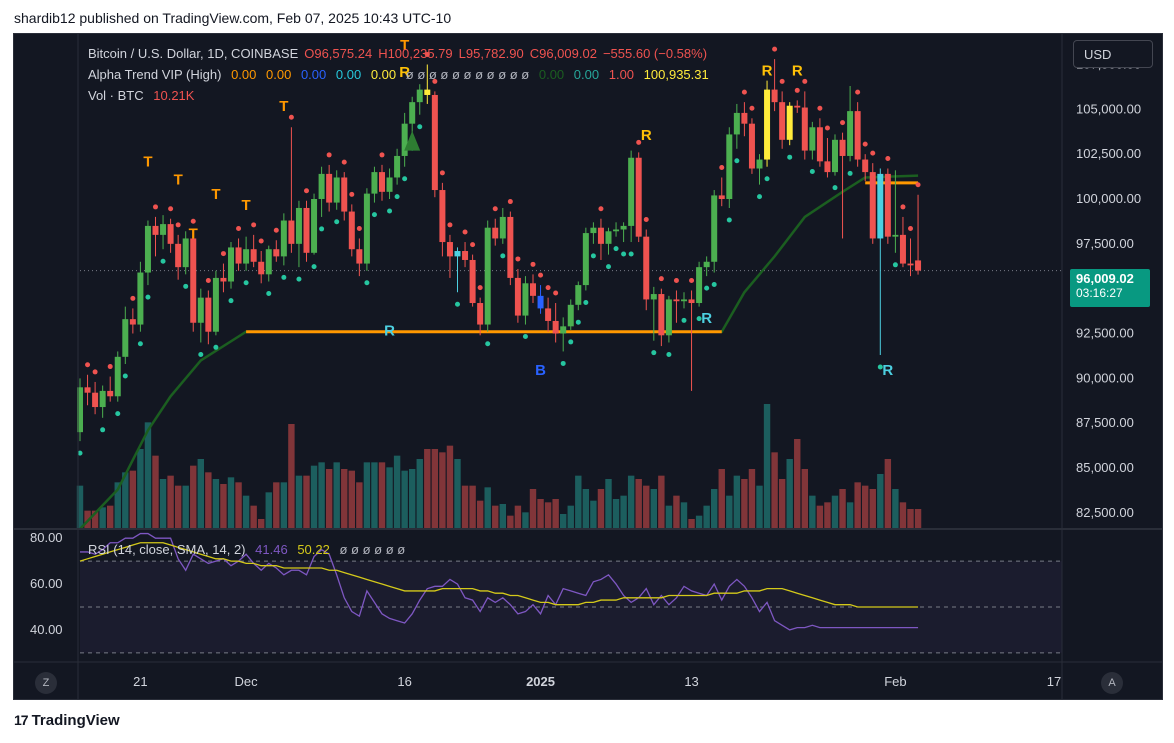 The width and height of the screenshot is (1174, 743). Describe the element at coordinates (46, 683) in the screenshot. I see `zoom-reset-button: Z` at that location.